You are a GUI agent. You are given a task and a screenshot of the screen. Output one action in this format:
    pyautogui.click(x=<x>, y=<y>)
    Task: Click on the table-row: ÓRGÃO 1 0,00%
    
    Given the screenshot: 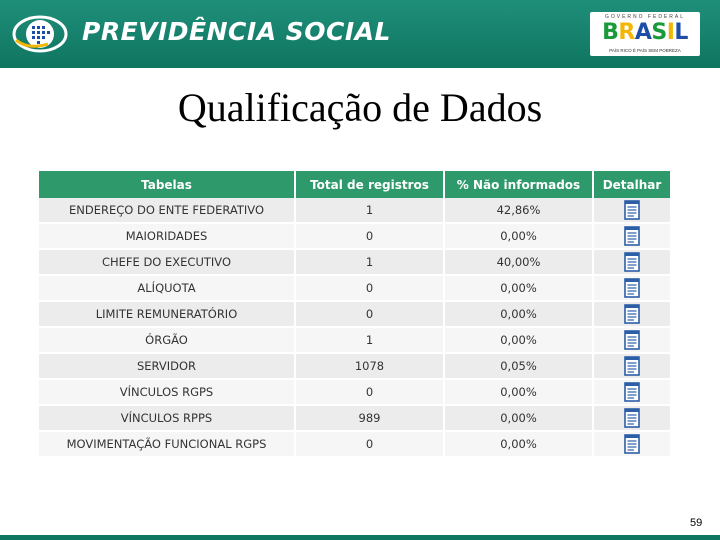 What is the action you would take?
    pyautogui.click(x=354, y=341)
    